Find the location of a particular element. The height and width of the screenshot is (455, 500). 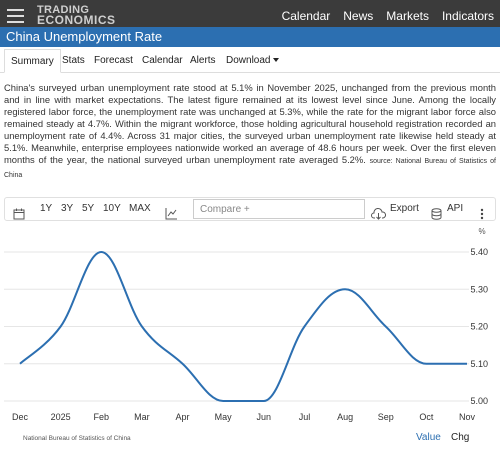

range-1y: 1Y is located at coordinates (46, 208).